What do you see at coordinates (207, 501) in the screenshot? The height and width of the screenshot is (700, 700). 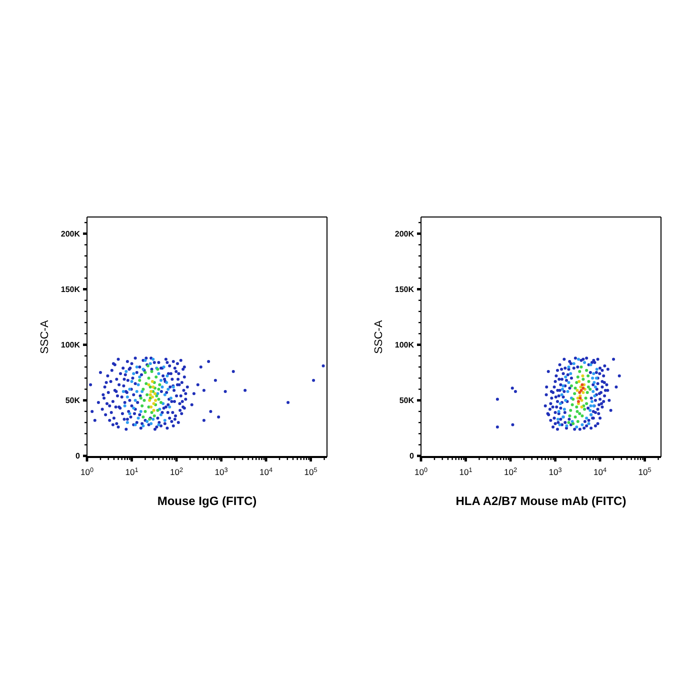 I see `x-axis-title: Mouse IgG (FITC)` at bounding box center [207, 501].